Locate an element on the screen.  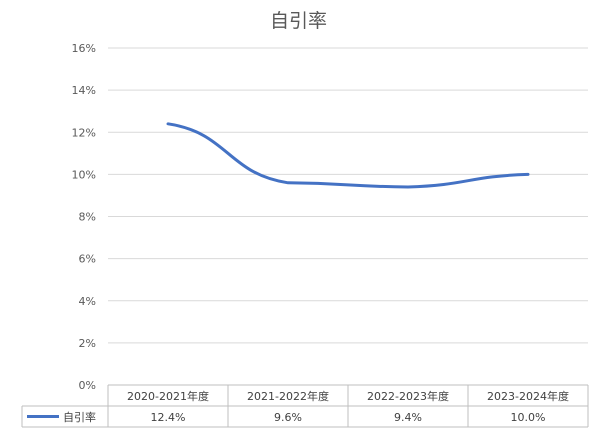
data-label: 10.0% is located at coordinates (528, 417).